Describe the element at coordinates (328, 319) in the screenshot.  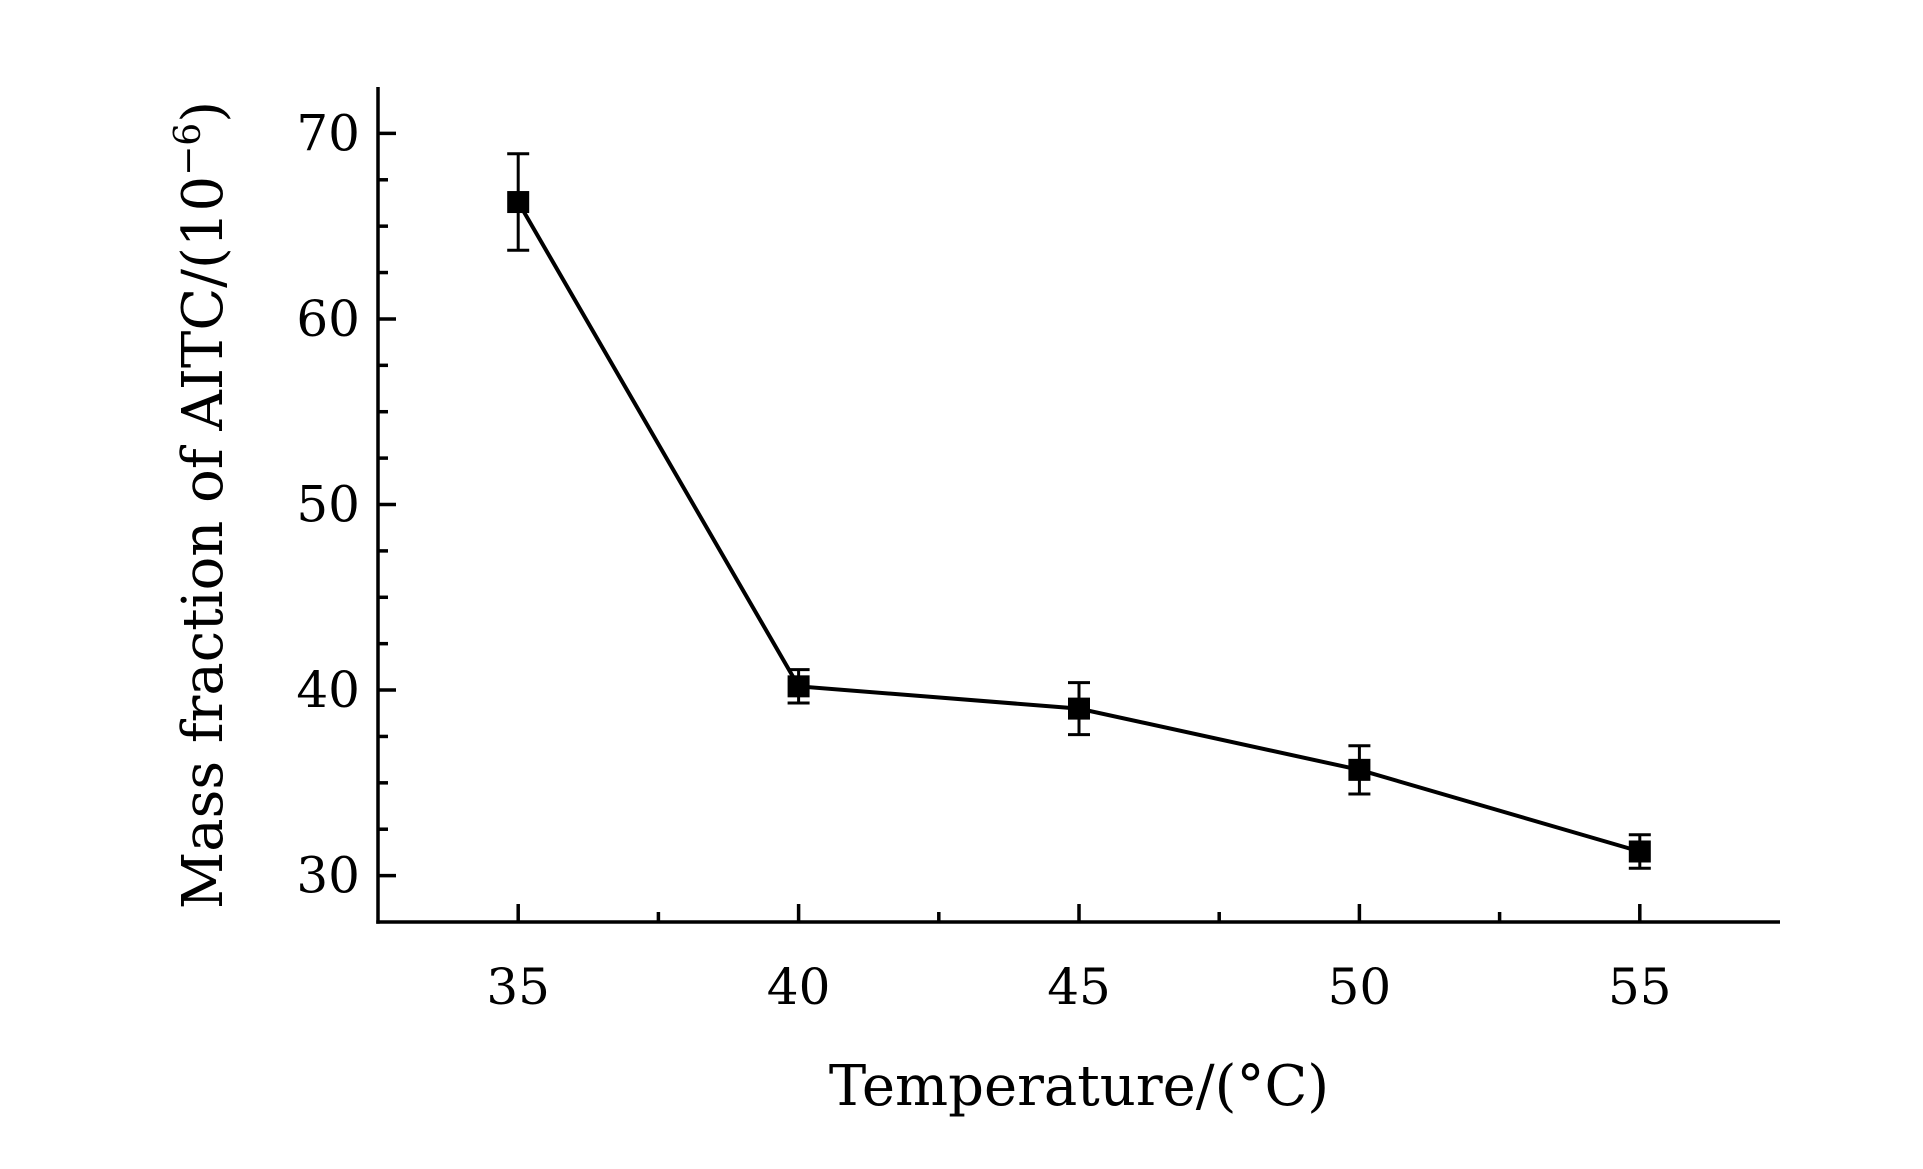
I see `y-tick-label: 60` at that location.